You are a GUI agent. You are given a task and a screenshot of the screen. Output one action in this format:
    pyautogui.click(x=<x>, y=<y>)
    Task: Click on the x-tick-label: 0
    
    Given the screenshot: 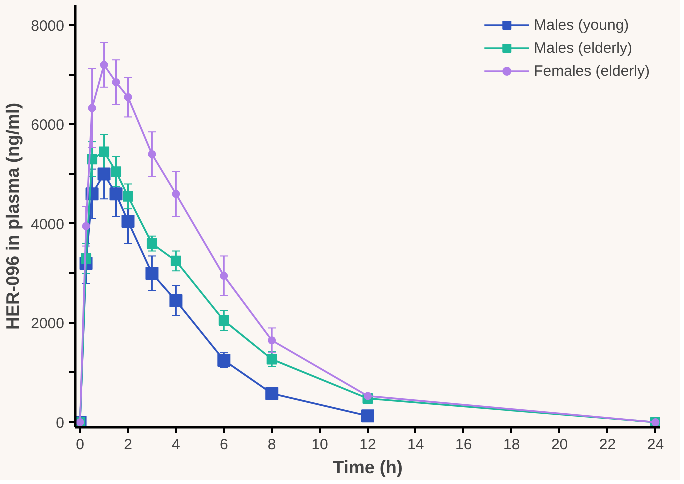 What is the action you would take?
    pyautogui.click(x=80, y=445)
    